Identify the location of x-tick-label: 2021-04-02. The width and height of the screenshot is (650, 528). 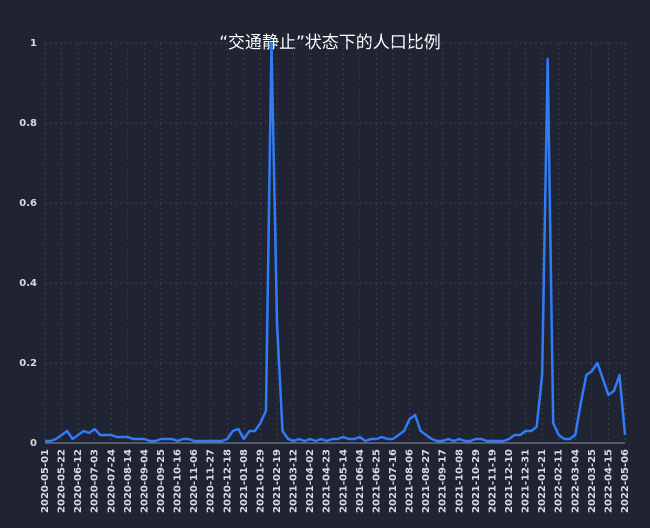
(310, 481).